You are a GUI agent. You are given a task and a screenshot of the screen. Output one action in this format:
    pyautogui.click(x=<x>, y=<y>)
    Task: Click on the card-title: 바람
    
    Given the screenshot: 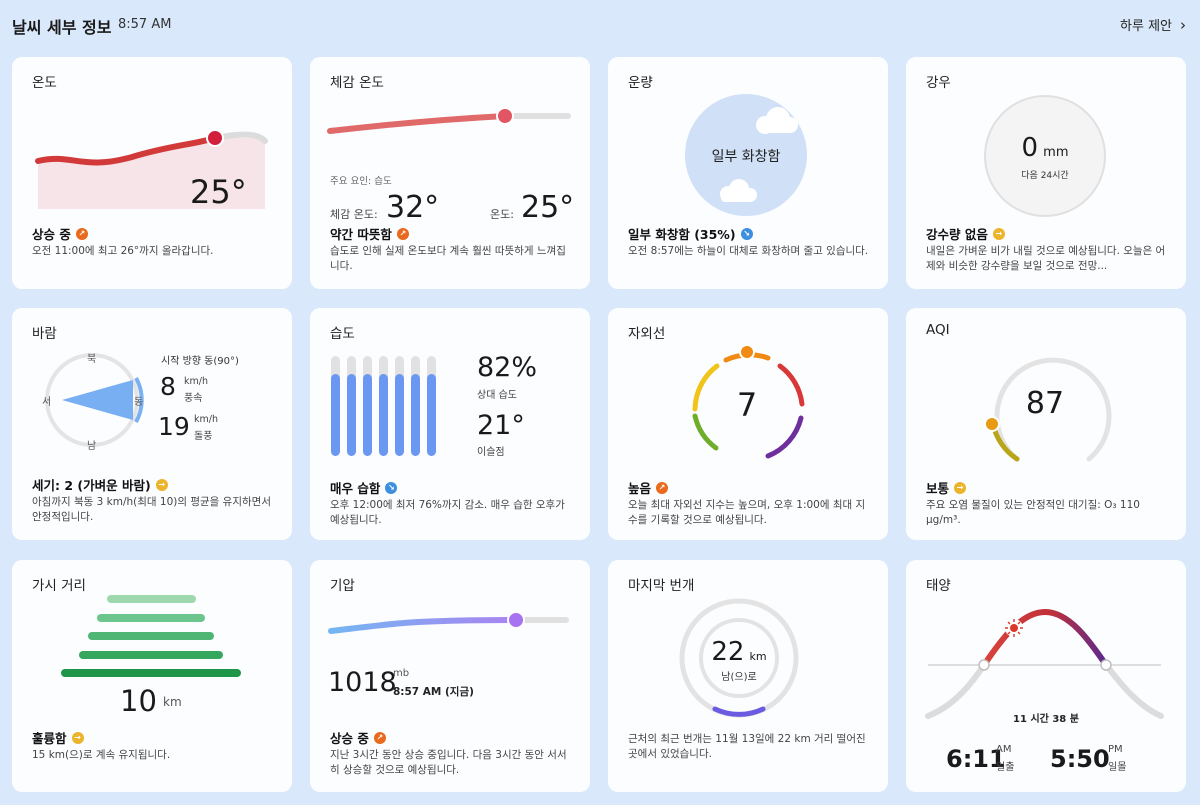 What is the action you would take?
    pyautogui.click(x=44, y=334)
    